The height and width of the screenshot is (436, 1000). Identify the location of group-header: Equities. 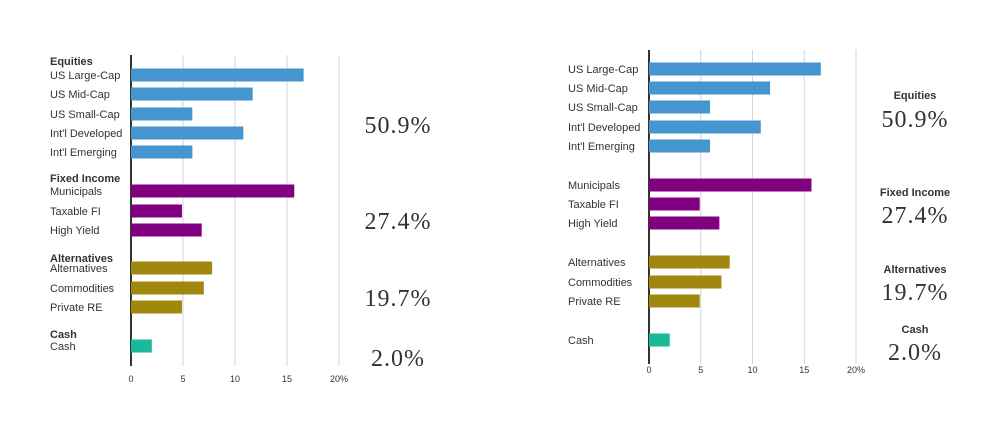
(71, 62).